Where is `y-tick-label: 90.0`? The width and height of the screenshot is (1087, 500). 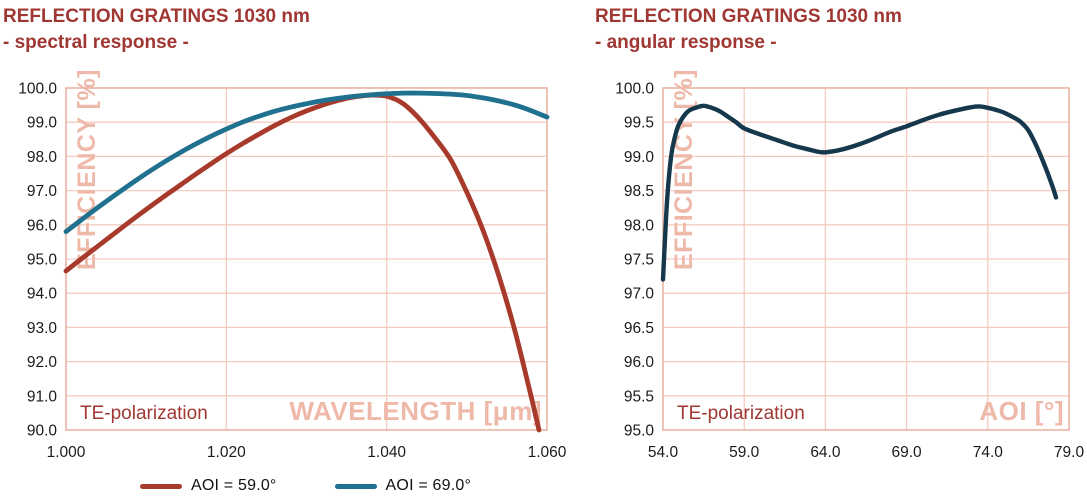
y-tick-label: 90.0 is located at coordinates (42, 431).